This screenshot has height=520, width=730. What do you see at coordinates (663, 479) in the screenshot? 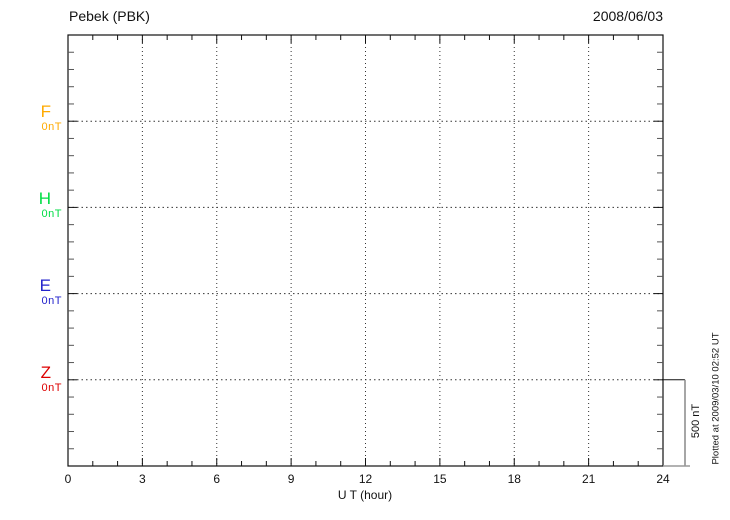
I see `x-tick-label: 24` at bounding box center [663, 479].